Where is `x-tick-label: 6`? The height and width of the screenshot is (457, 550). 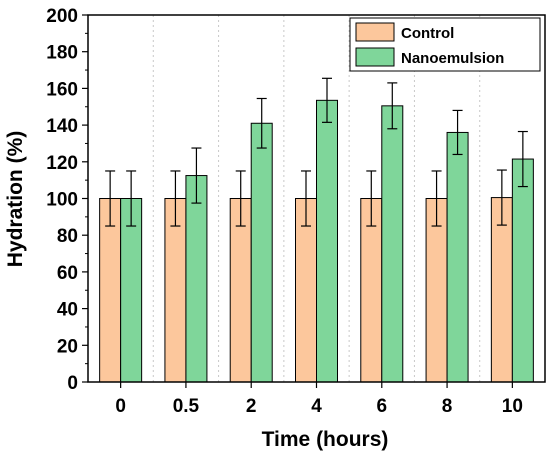
x-tick-label: 6 is located at coordinates (381, 406).